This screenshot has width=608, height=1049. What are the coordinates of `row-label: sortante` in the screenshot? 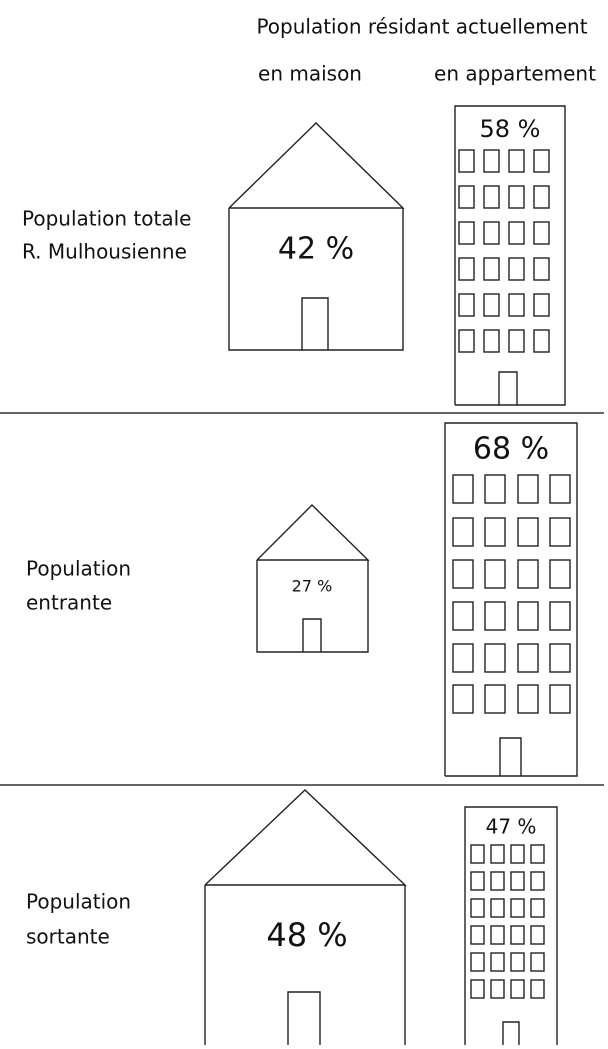 It's located at (68, 937).